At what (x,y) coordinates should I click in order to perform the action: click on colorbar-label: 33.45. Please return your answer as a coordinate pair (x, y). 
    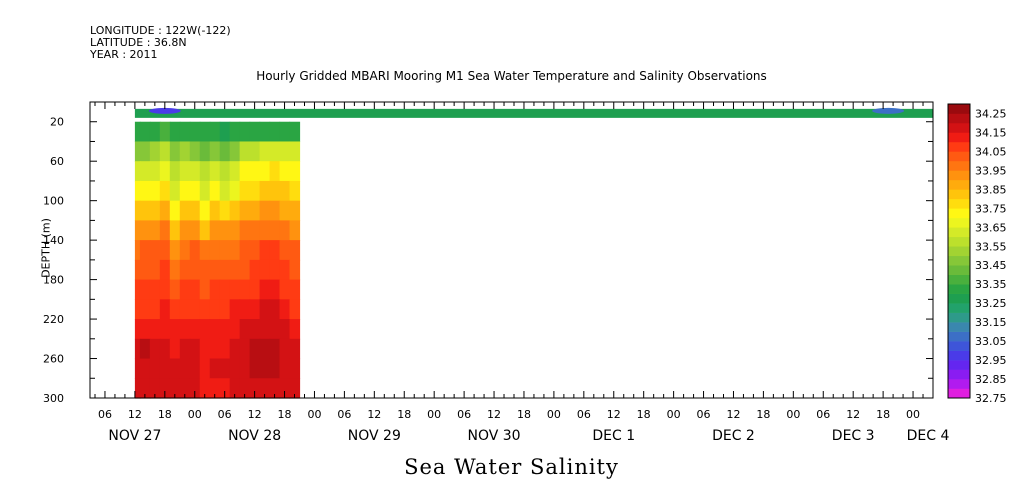
    Looking at the image, I should click on (991, 265).